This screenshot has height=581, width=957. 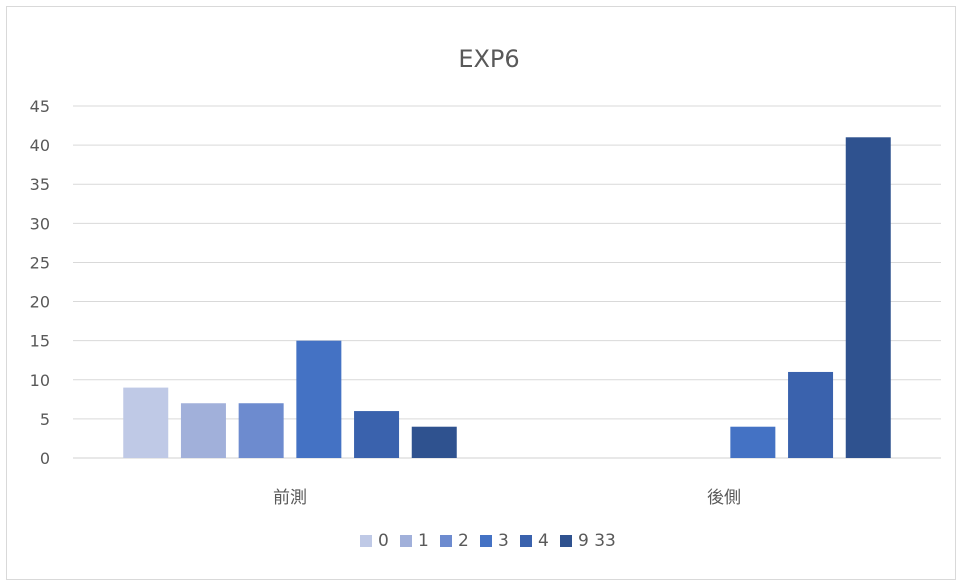 What do you see at coordinates (423, 541) in the screenshot?
I see `legend-label: 1` at bounding box center [423, 541].